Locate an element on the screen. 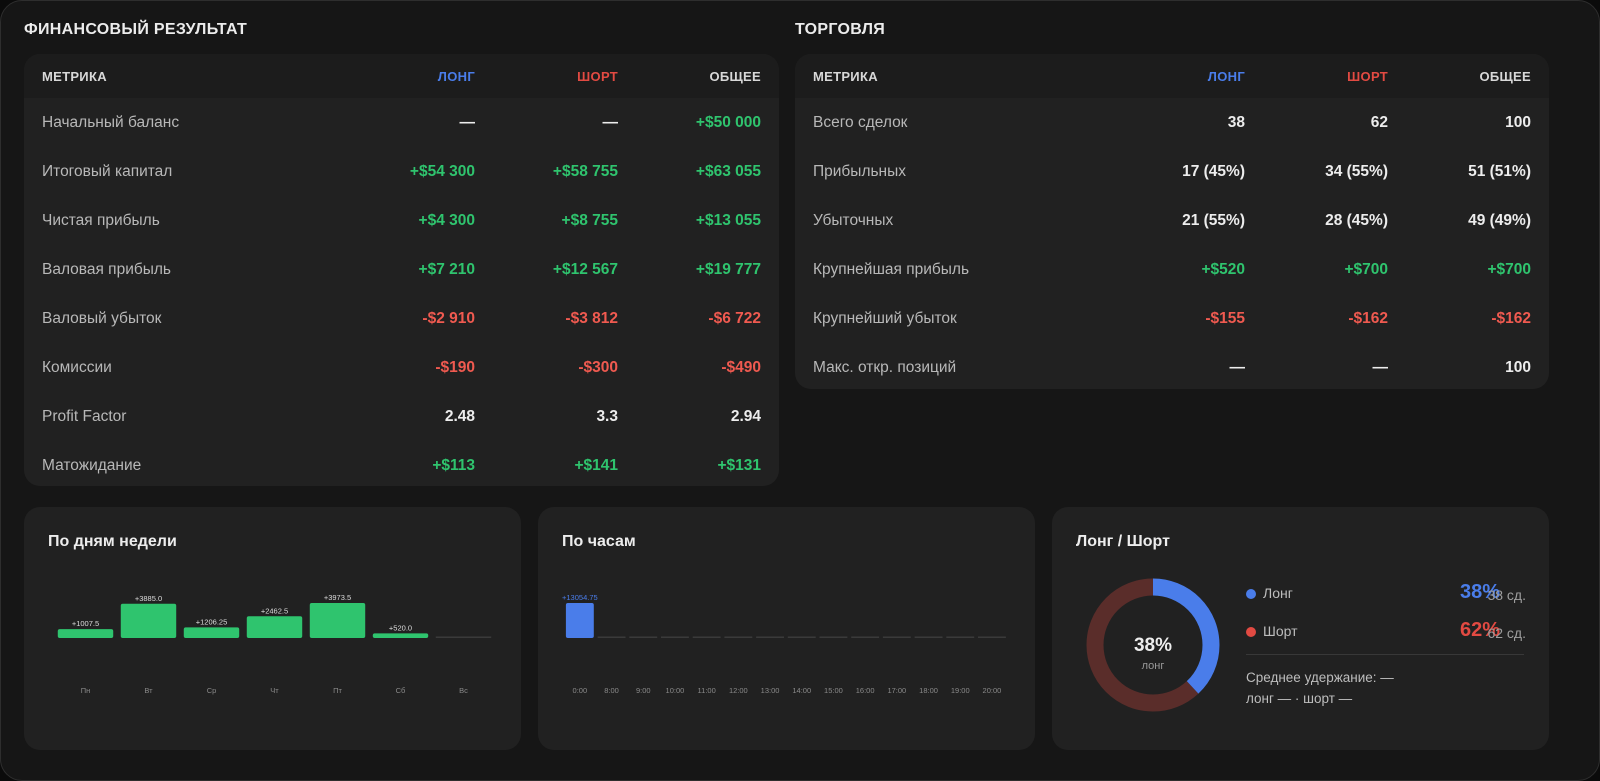 This screenshot has width=1600, height=781. row-label: Макс. откр. позиций is located at coordinates (885, 367).